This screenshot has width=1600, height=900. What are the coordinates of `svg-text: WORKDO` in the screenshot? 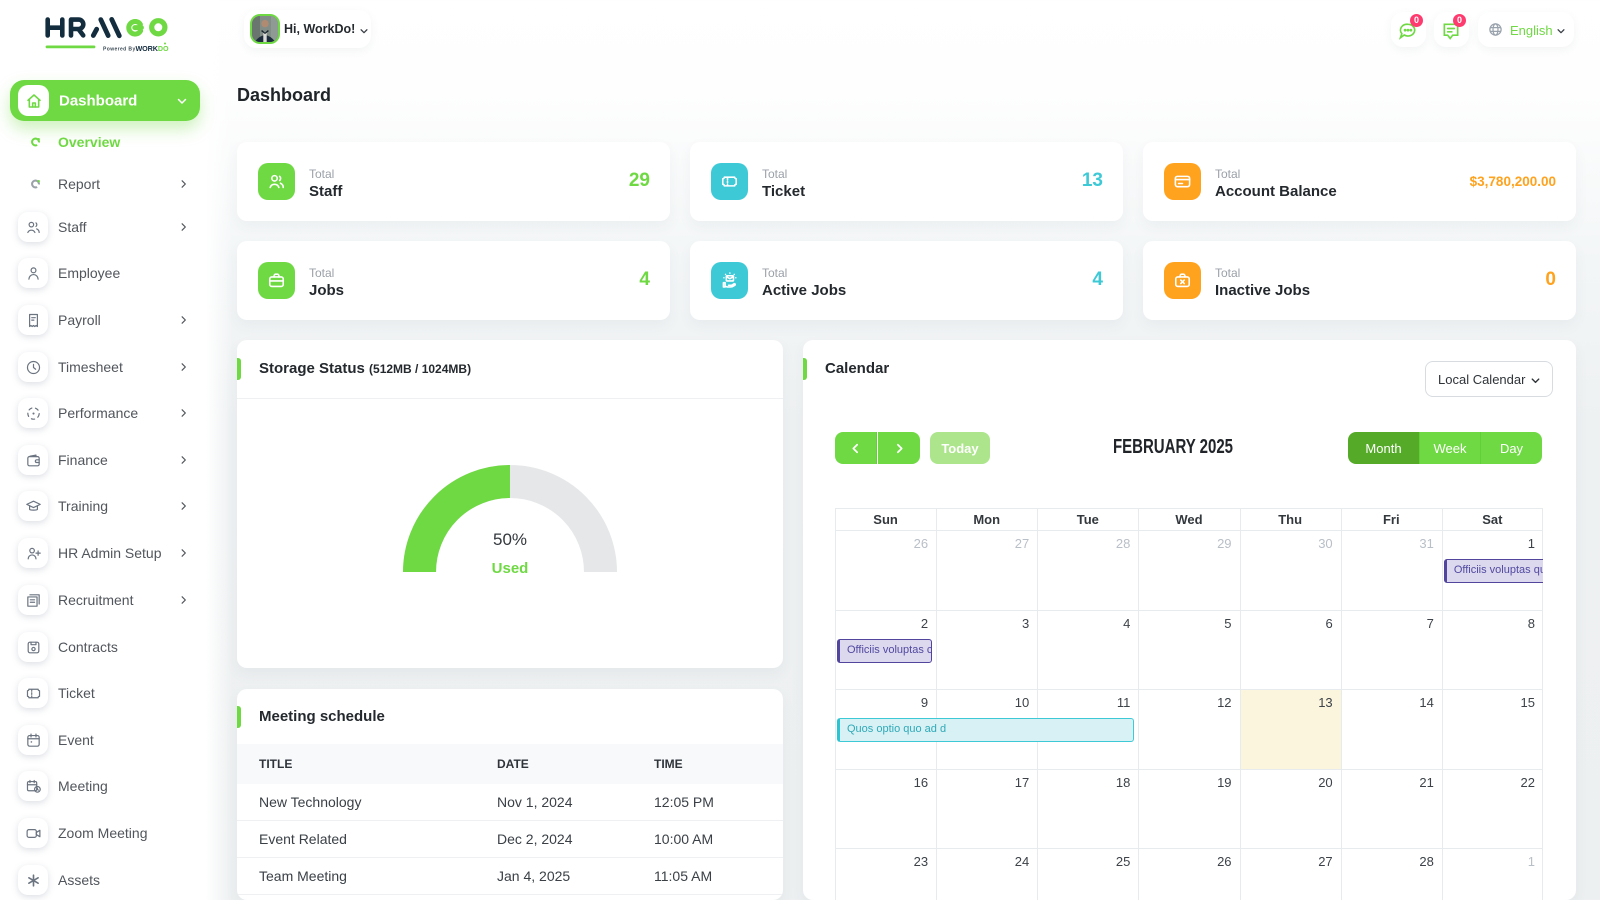 It's located at (152, 48).